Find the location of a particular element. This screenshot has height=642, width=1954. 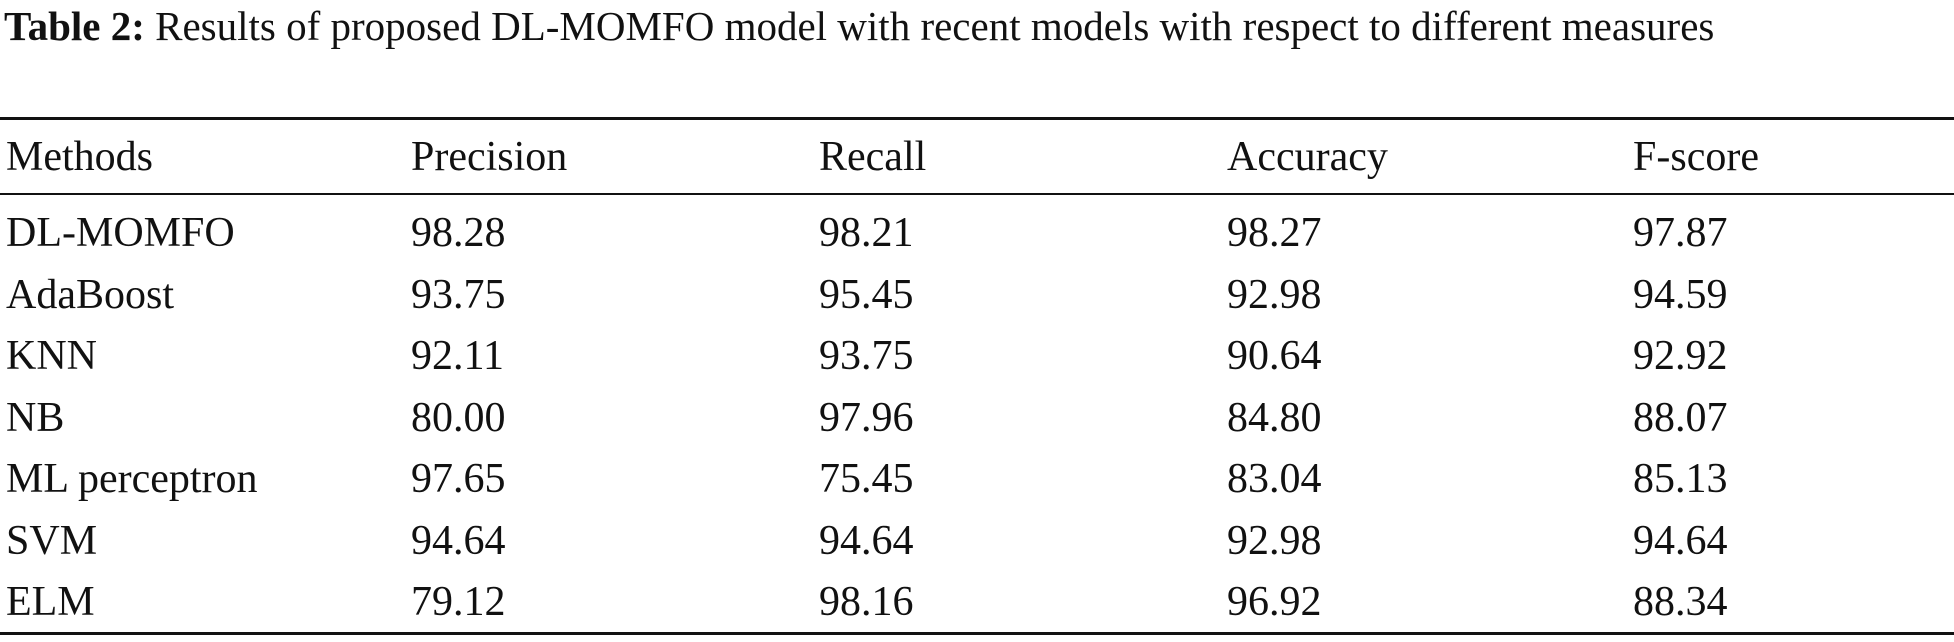

header-cell: Recall is located at coordinates (873, 157).